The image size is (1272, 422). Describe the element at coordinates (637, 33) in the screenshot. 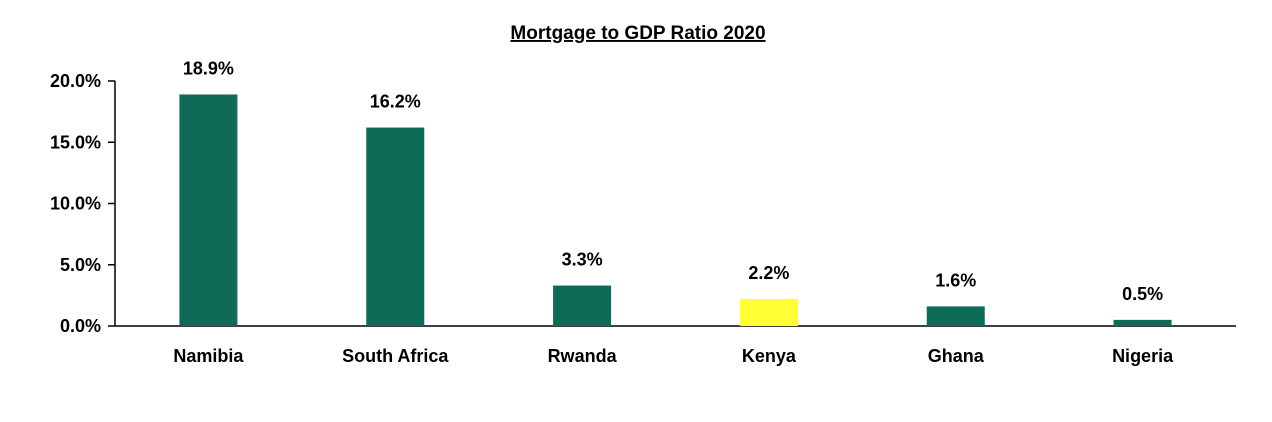

I see `chart-title: Mortgage to GDP Ratio 2020` at that location.